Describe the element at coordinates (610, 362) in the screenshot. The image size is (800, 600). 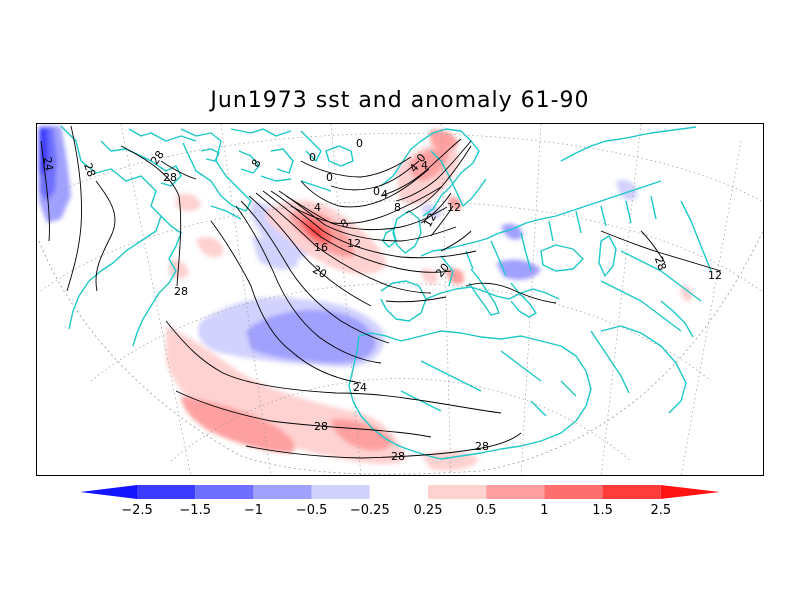
I see `coastline-red-sea` at that location.